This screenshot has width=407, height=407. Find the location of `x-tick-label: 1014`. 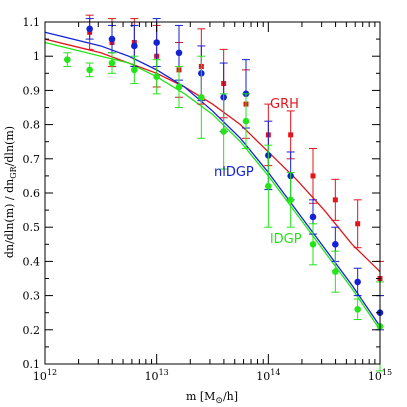

x-tick-label: 1014 is located at coordinates (268, 375).